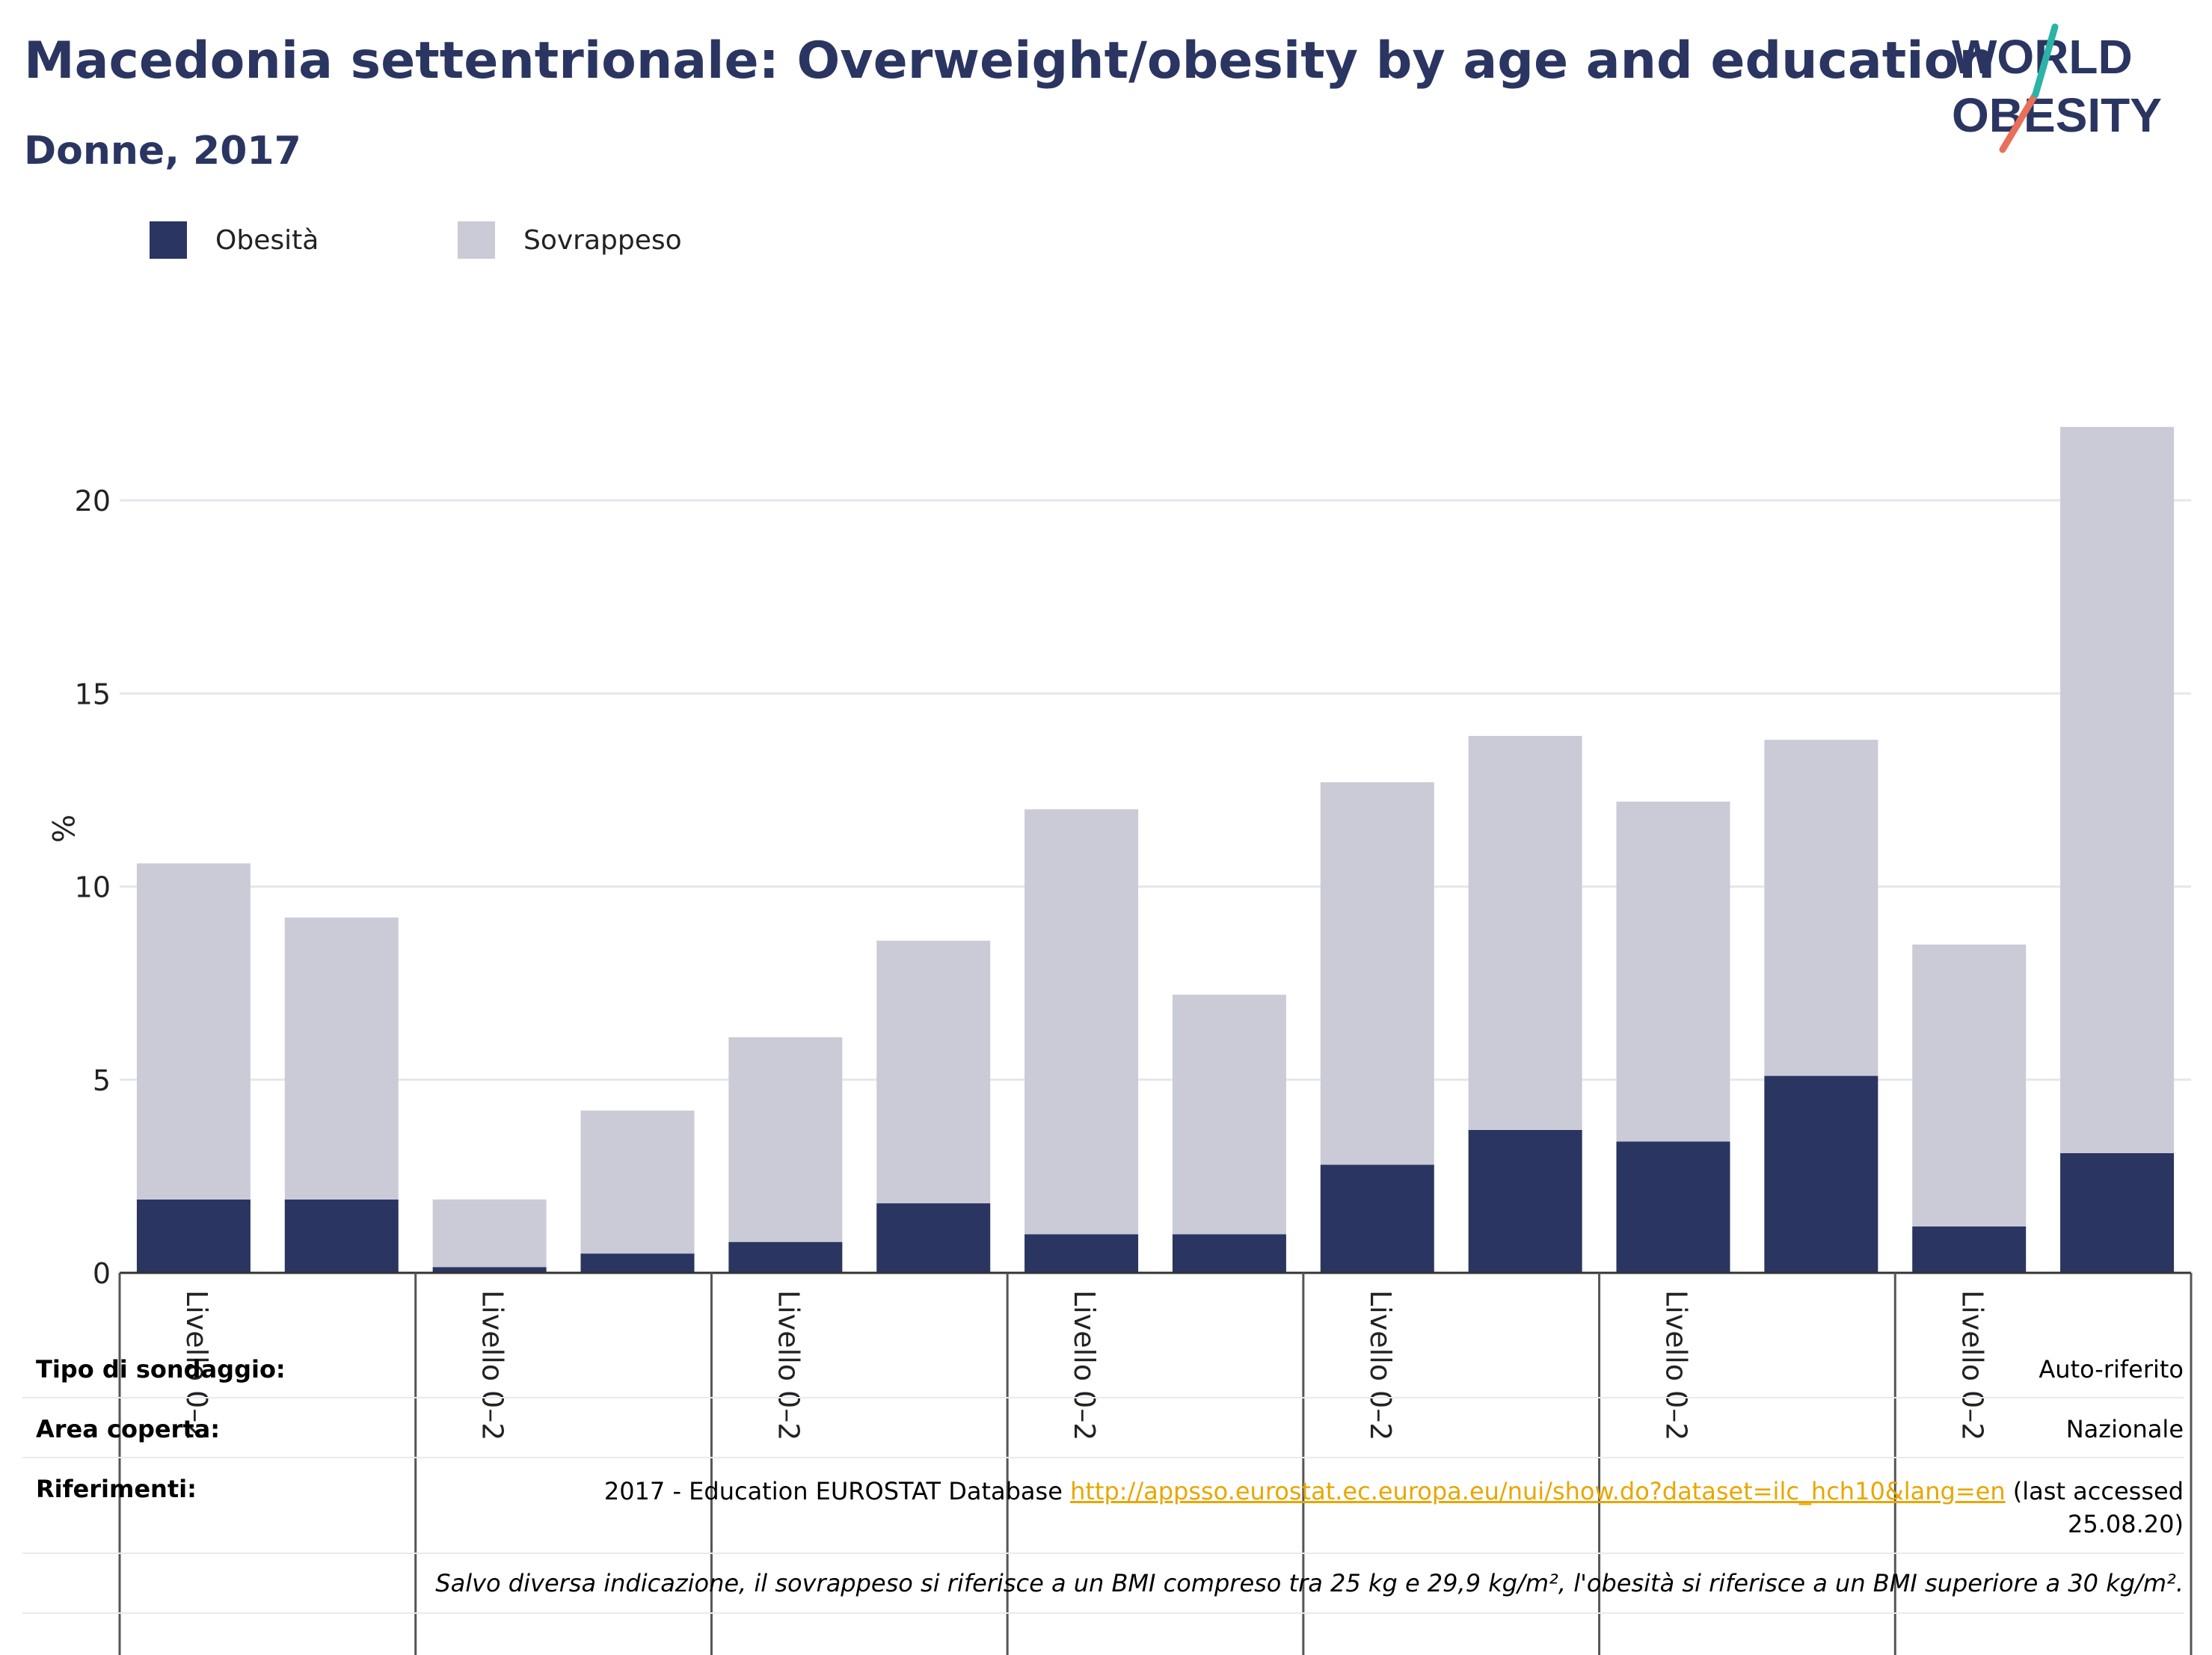  I want to click on x-group-label-0: Livello 0–2, so click(196, 1365).